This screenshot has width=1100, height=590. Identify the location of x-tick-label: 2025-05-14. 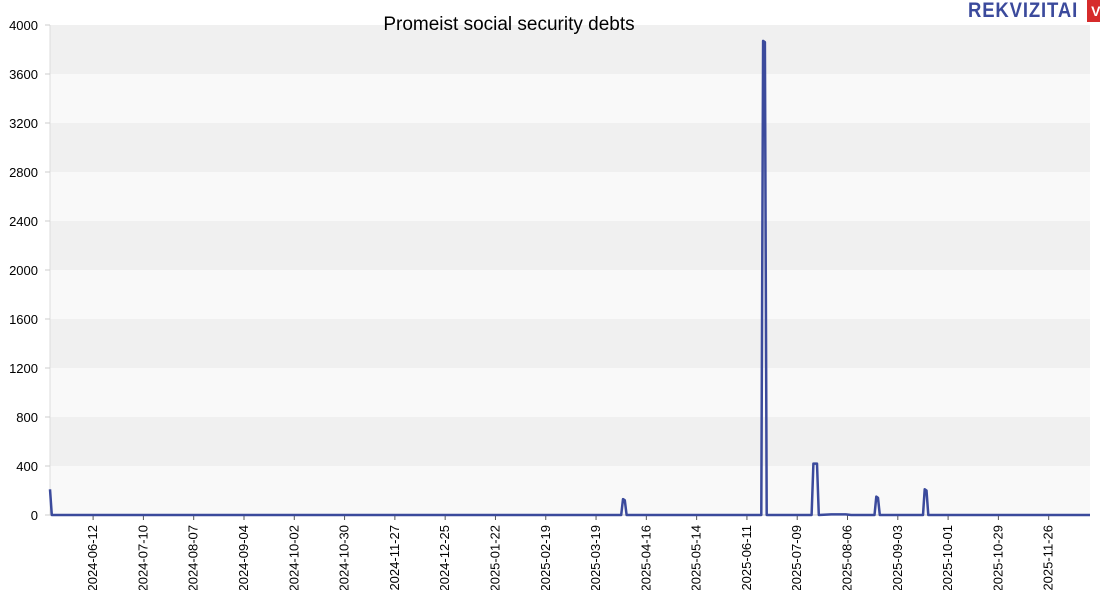
(696, 557).